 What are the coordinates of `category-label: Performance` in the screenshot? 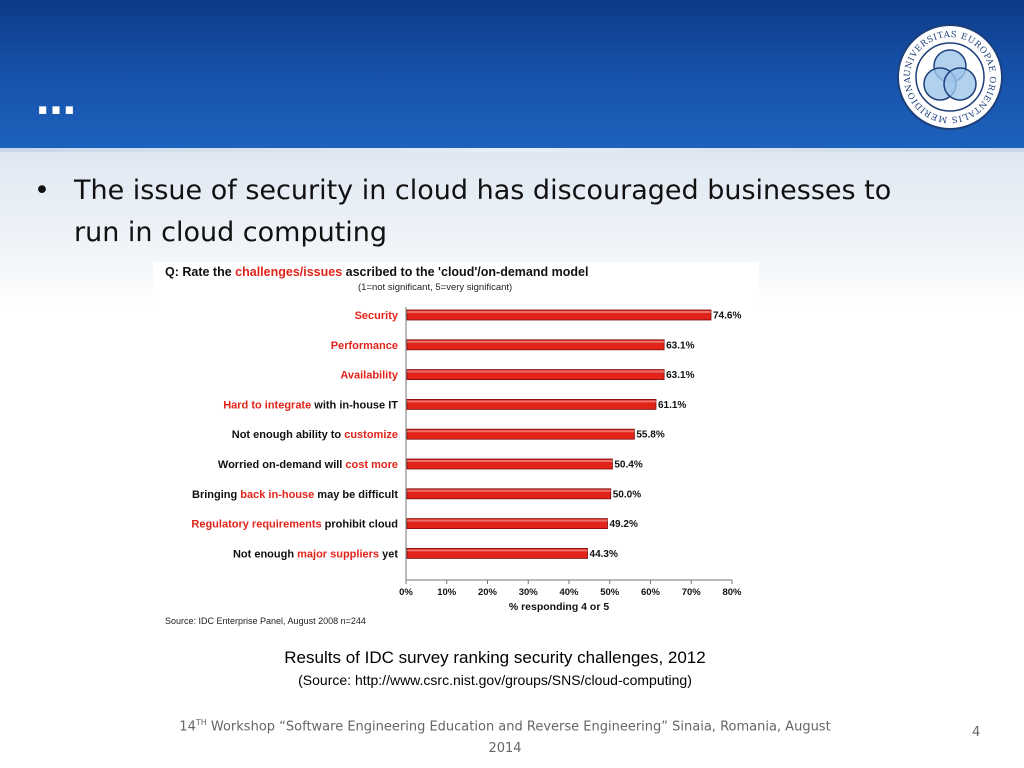 It's located at (364, 346).